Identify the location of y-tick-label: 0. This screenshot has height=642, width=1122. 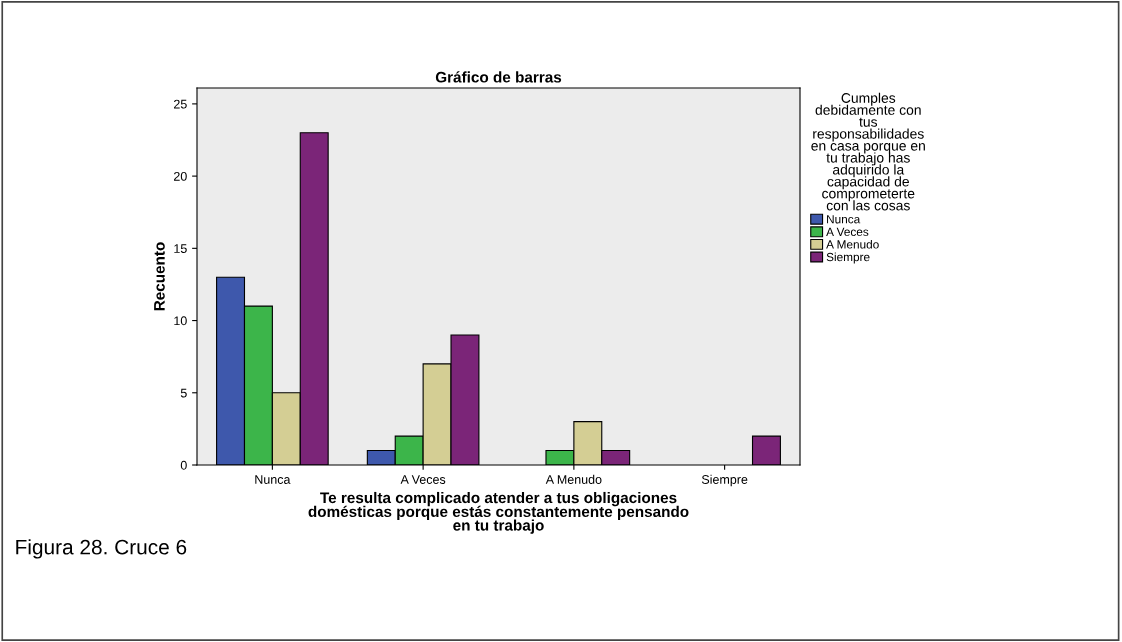
(183, 465).